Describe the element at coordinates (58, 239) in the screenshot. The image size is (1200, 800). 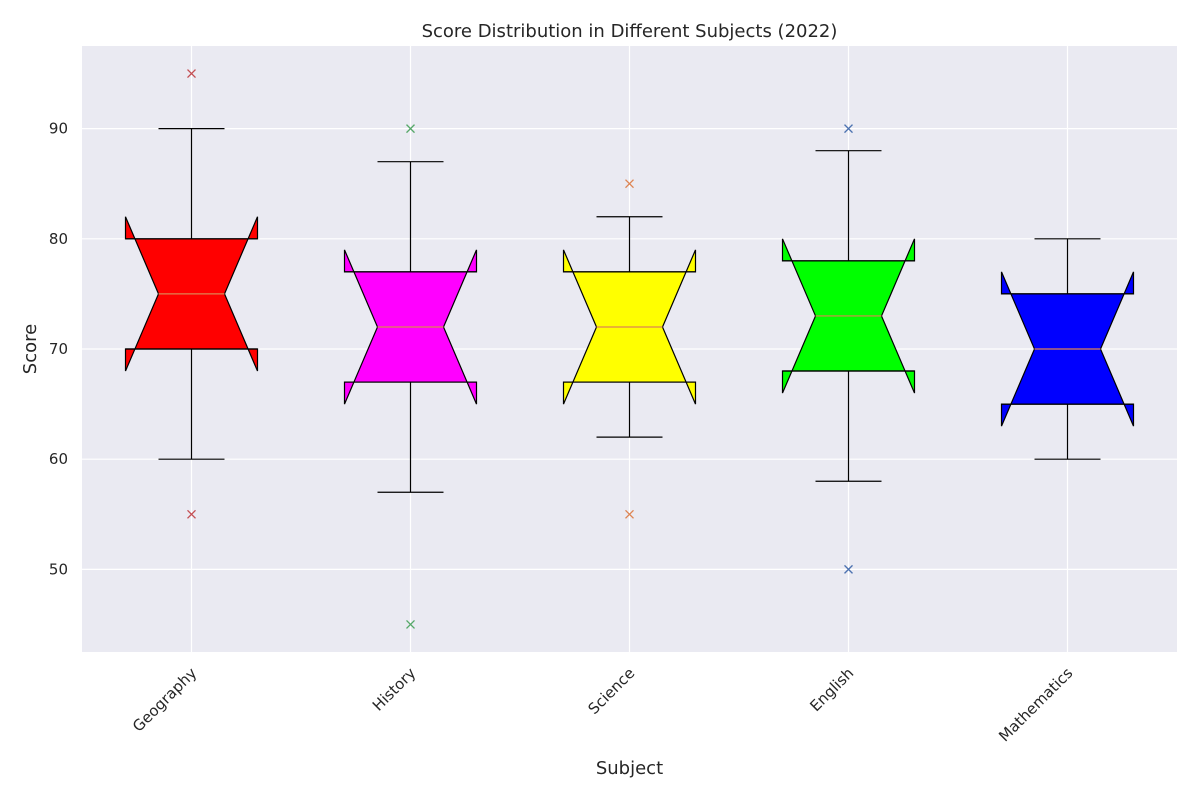
I see `y-tick-label: 80` at that location.